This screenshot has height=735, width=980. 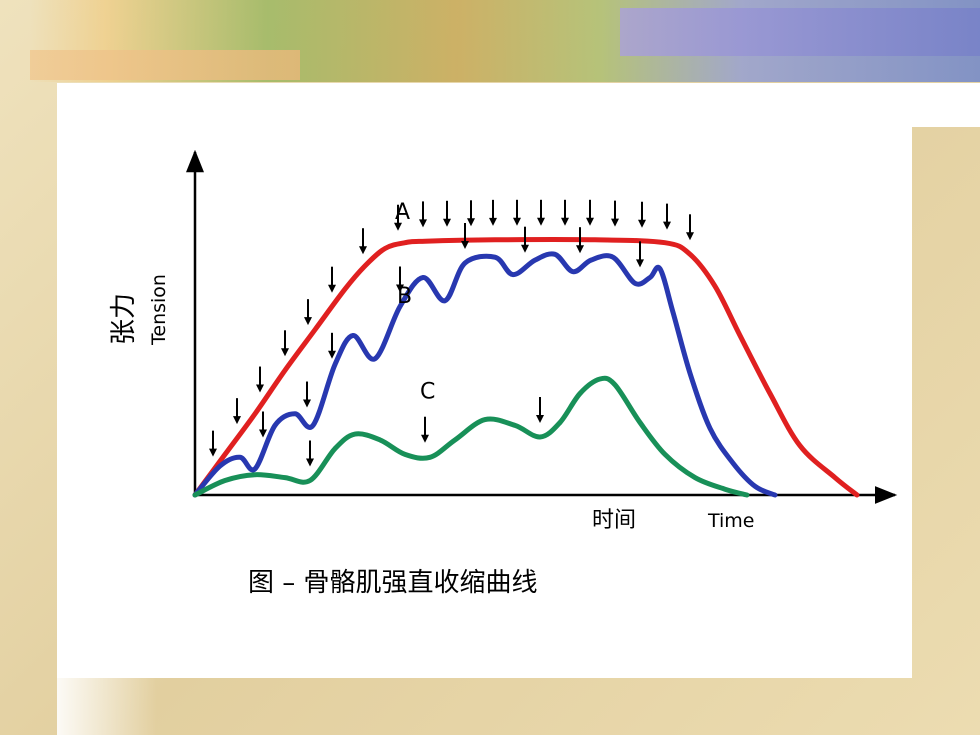 I want to click on ylabel-cn: 张力, so click(x=124, y=319).